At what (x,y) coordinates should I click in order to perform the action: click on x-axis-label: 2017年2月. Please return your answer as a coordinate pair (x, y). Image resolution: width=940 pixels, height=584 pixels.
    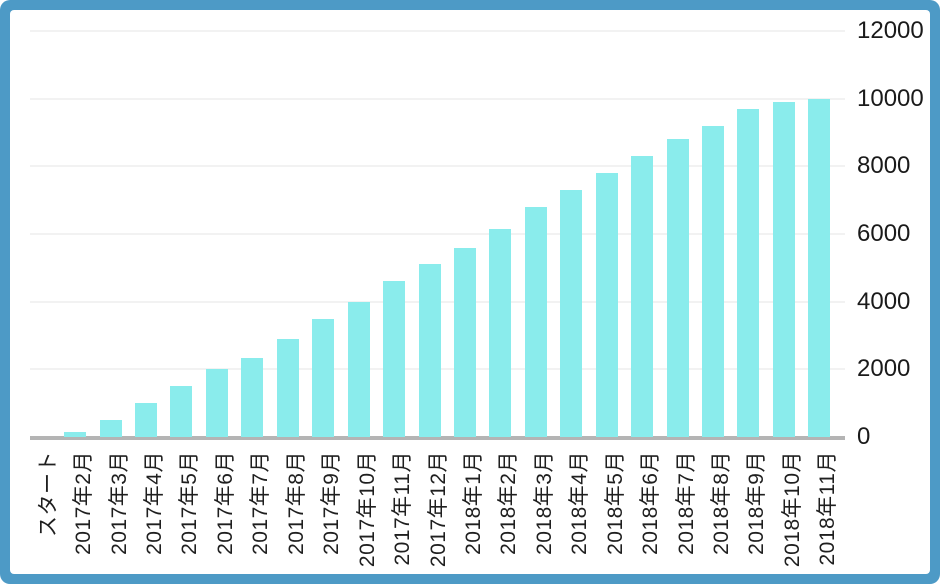
    Looking at the image, I should click on (83, 512).